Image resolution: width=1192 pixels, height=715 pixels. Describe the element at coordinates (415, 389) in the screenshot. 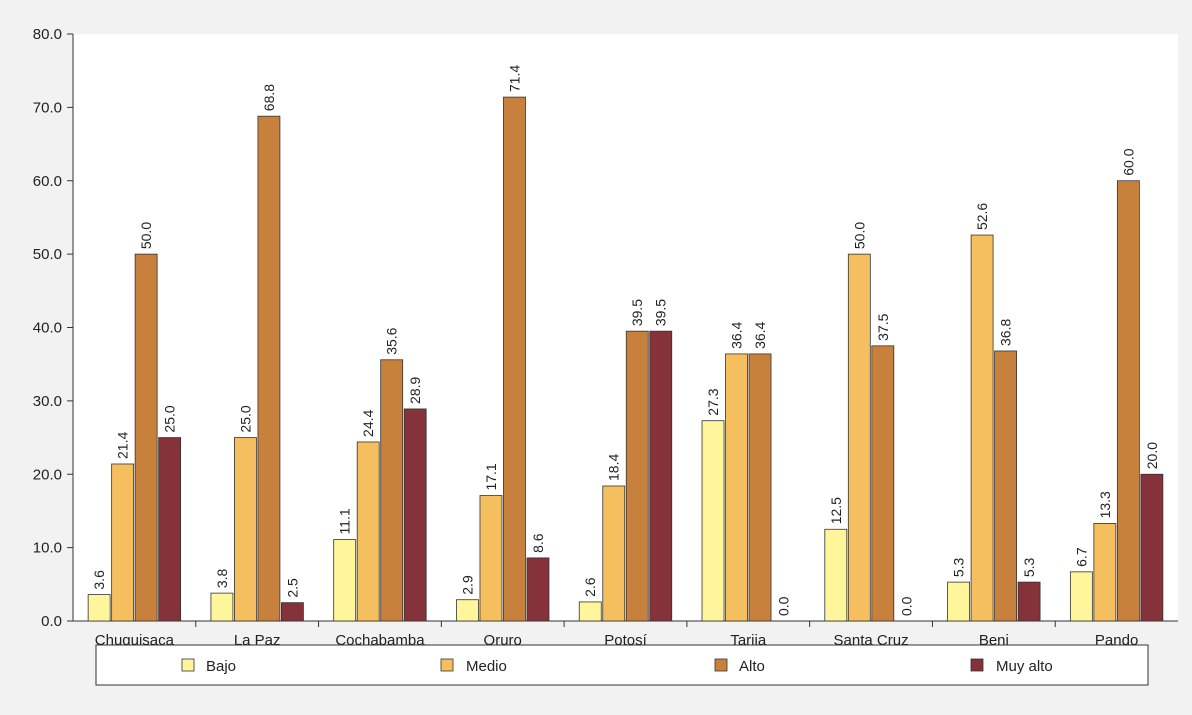

I see `data-label: 28.9` at that location.